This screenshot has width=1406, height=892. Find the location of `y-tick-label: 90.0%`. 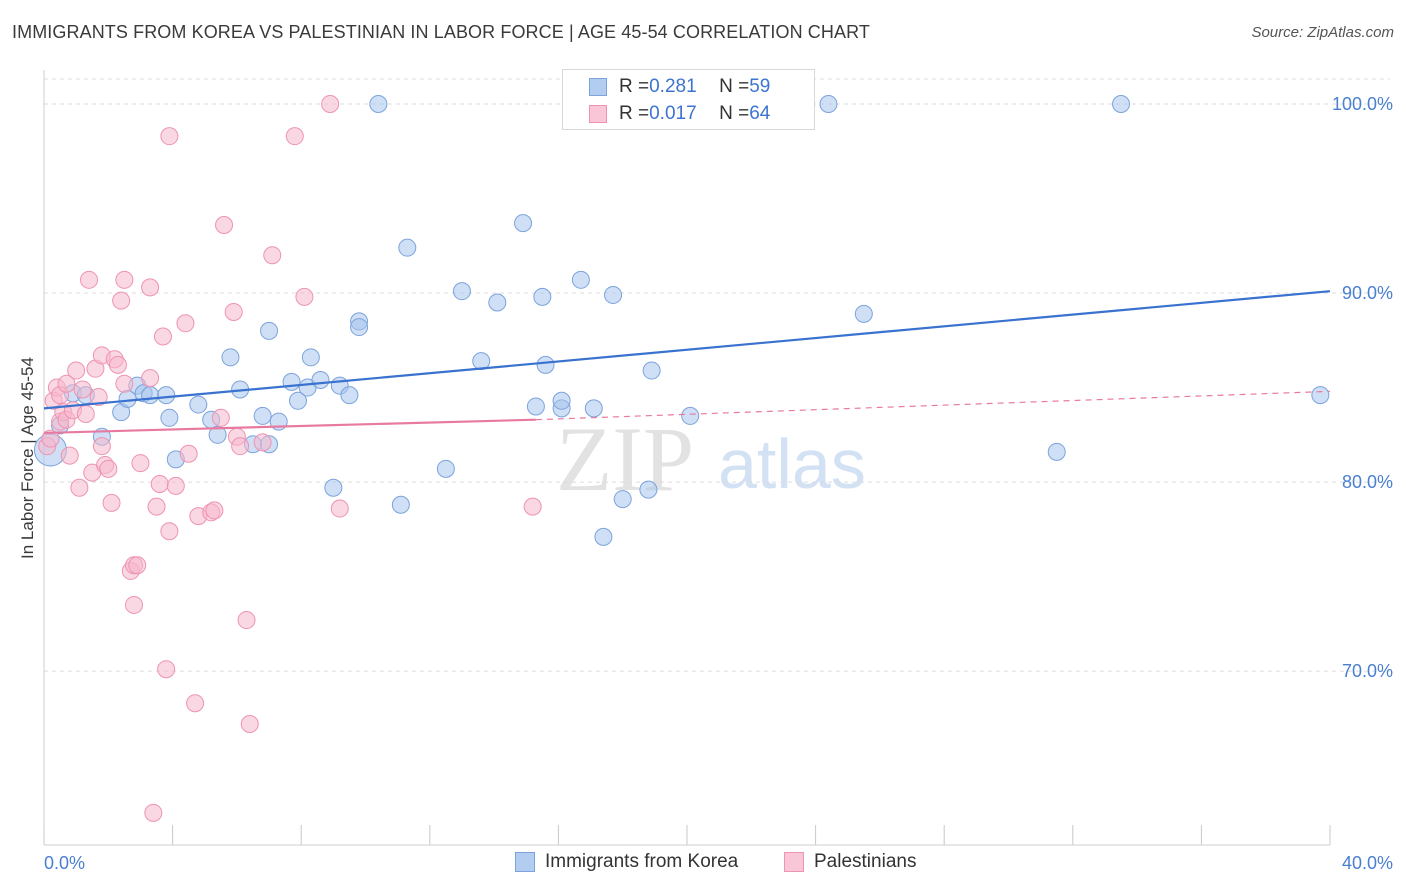

y-tick-label: 90.0% is located at coordinates (1367, 293).